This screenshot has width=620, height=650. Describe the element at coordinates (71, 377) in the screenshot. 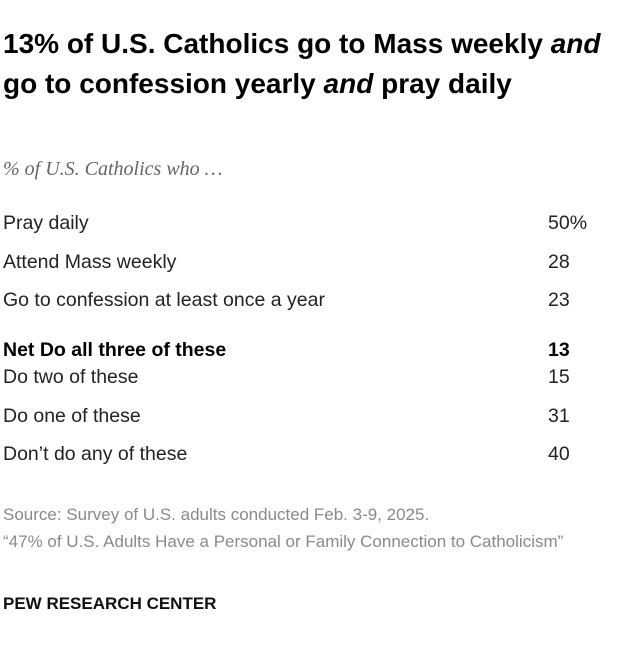

I see `row-label: Do two of these` at that location.